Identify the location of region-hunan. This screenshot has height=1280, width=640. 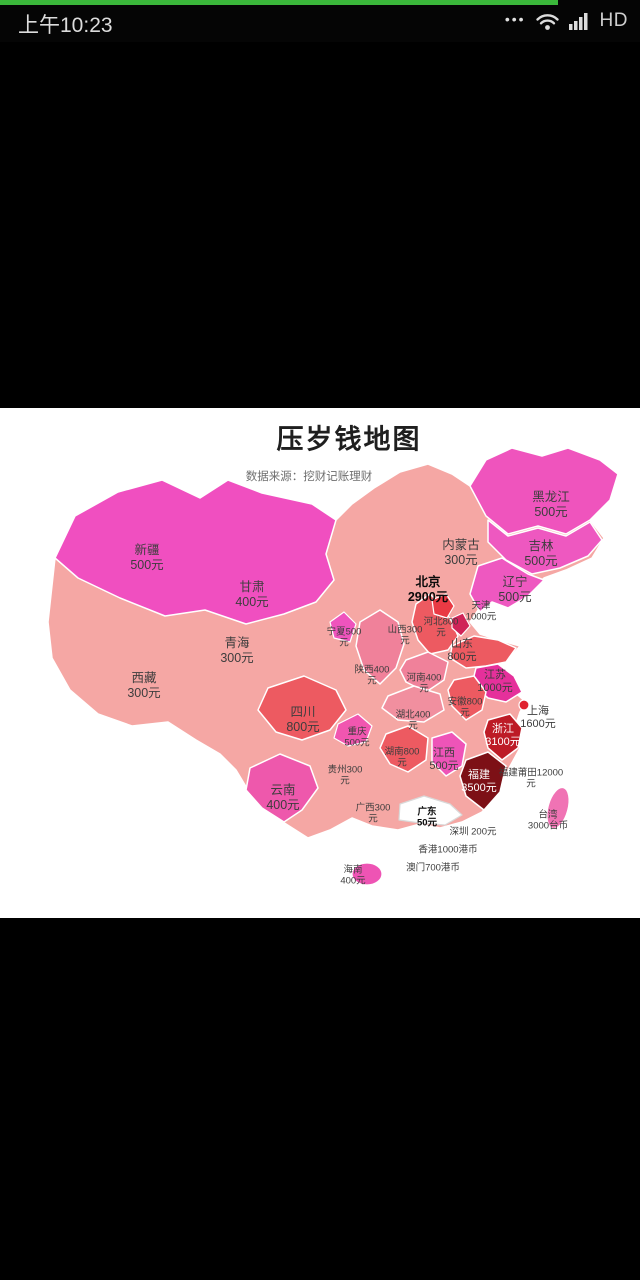
(404, 749).